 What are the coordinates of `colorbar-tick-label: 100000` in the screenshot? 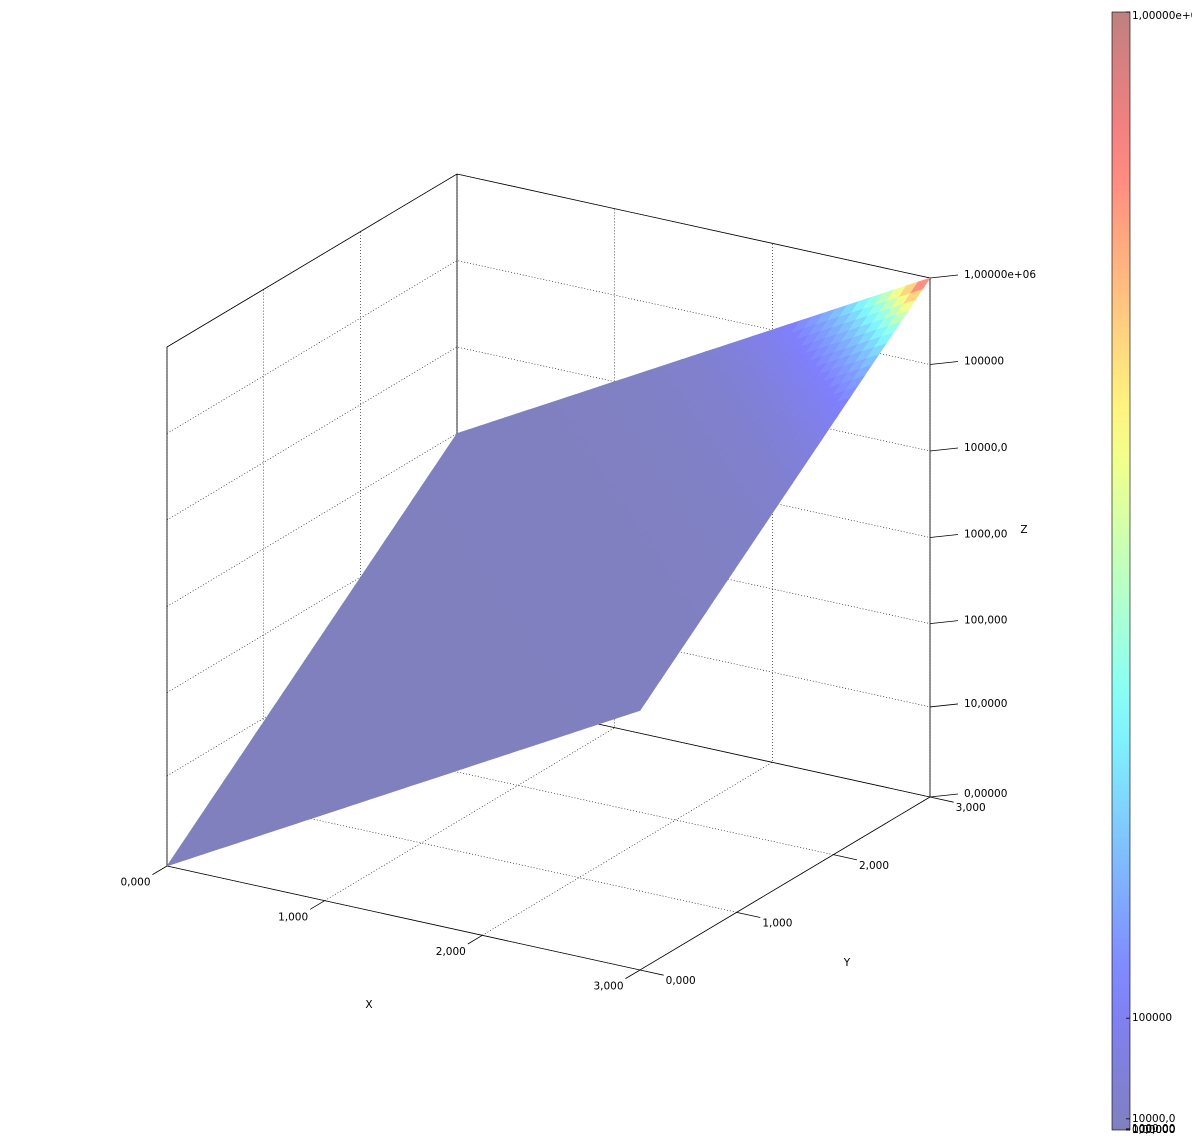 It's located at (1152, 1018).